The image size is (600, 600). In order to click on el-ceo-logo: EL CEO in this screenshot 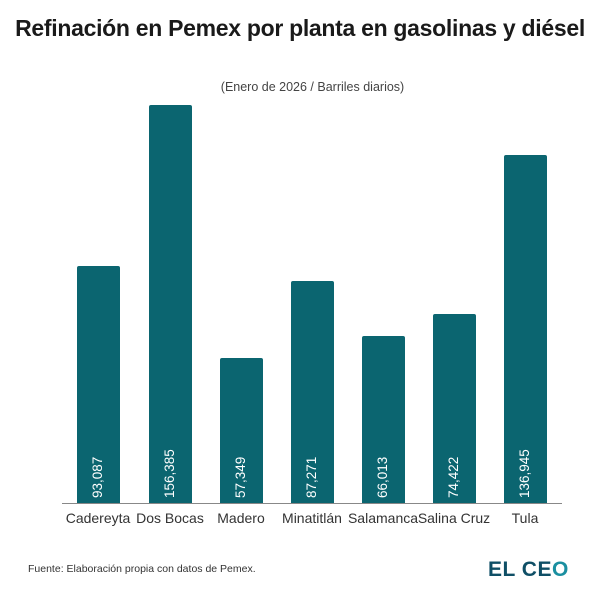, I will do `click(528, 570)`.